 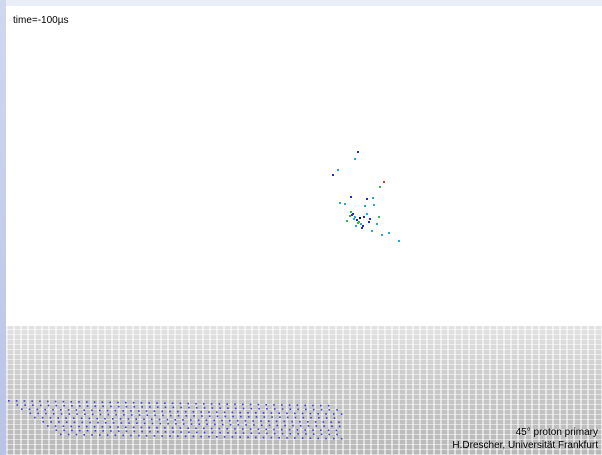 What do you see at coordinates (525, 445) in the screenshot?
I see `caption-credit: H.Drescher, Universität Frankfurt` at bounding box center [525, 445].